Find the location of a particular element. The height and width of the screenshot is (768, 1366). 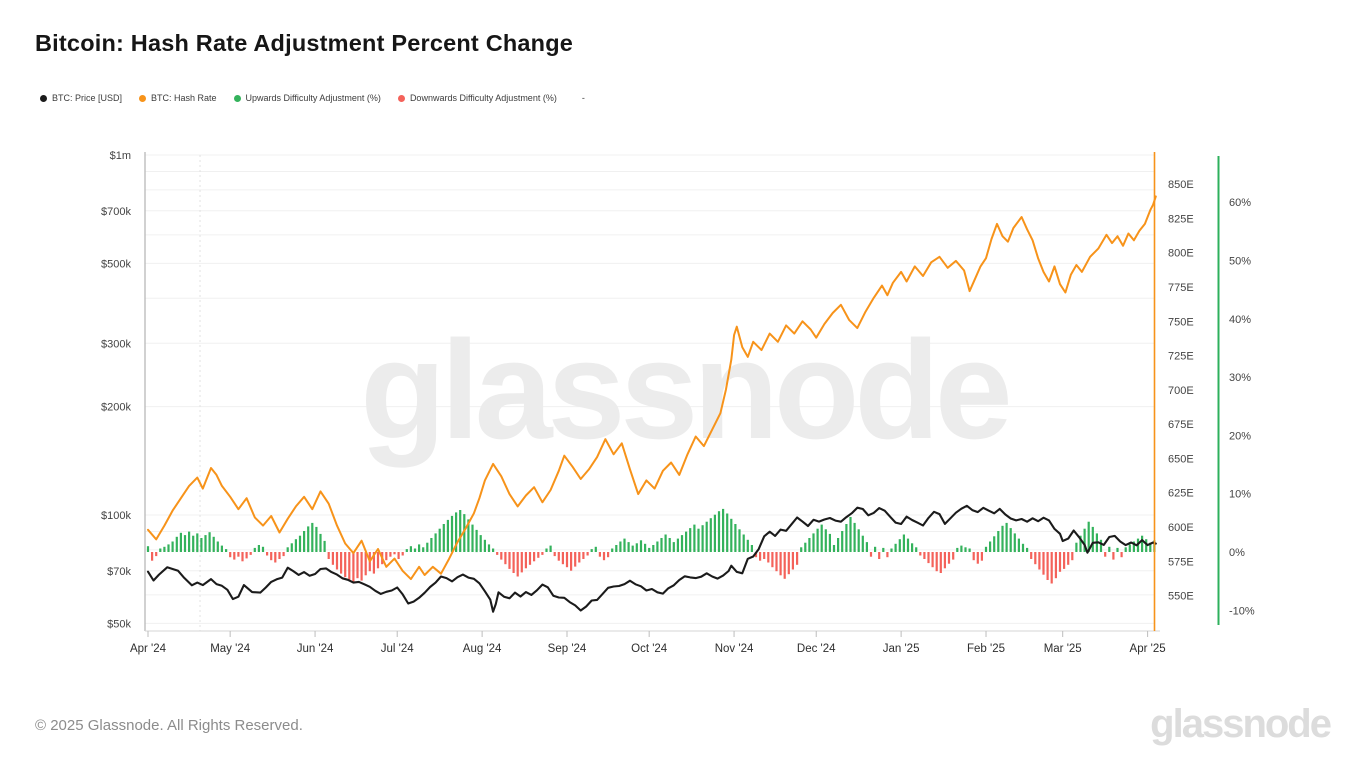

hashrate-tick-label: 550E is located at coordinates (1181, 597).